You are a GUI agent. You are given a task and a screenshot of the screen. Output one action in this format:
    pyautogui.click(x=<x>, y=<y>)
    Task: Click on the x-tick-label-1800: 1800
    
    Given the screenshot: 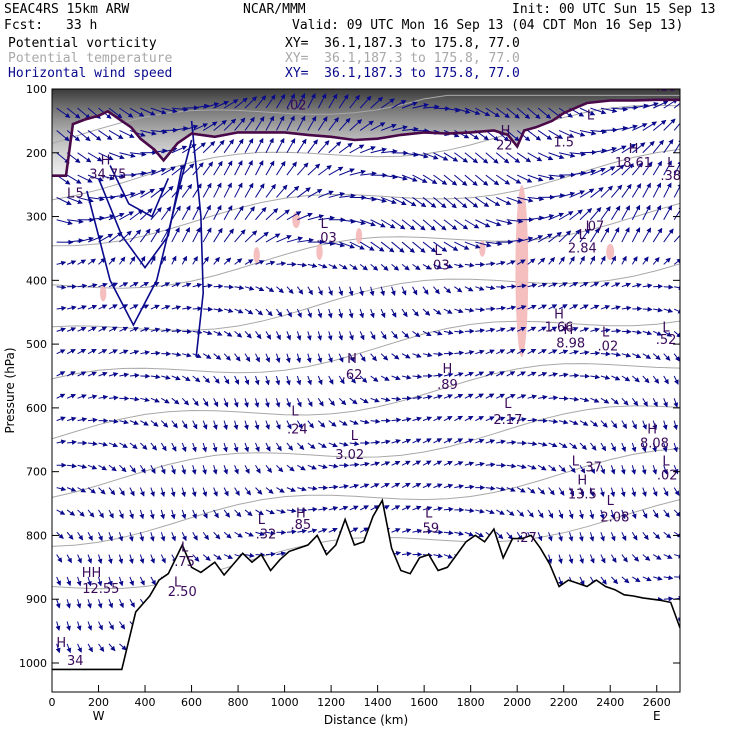 What is the action you would take?
    pyautogui.click(x=471, y=702)
    